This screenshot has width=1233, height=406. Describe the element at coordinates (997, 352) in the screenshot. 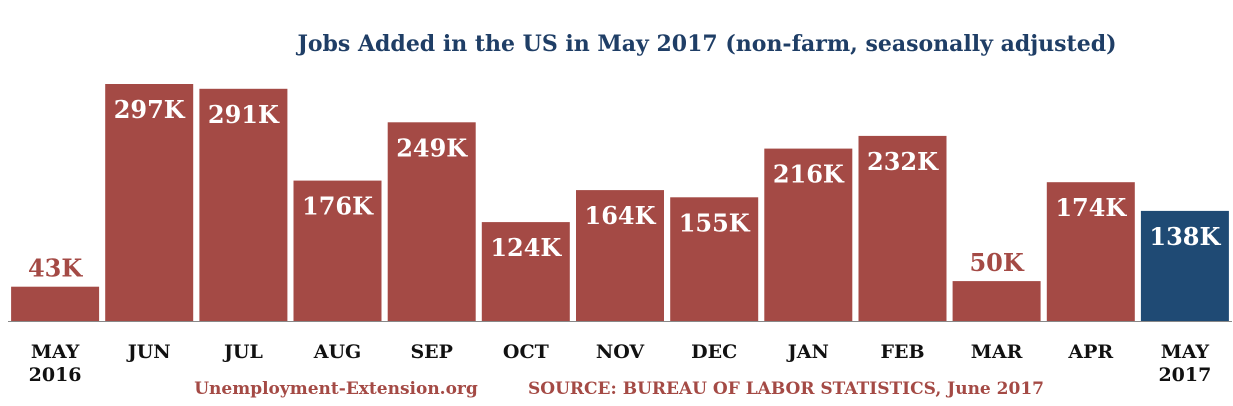

I see `x-tick-label-10-0: MAR` at that location.